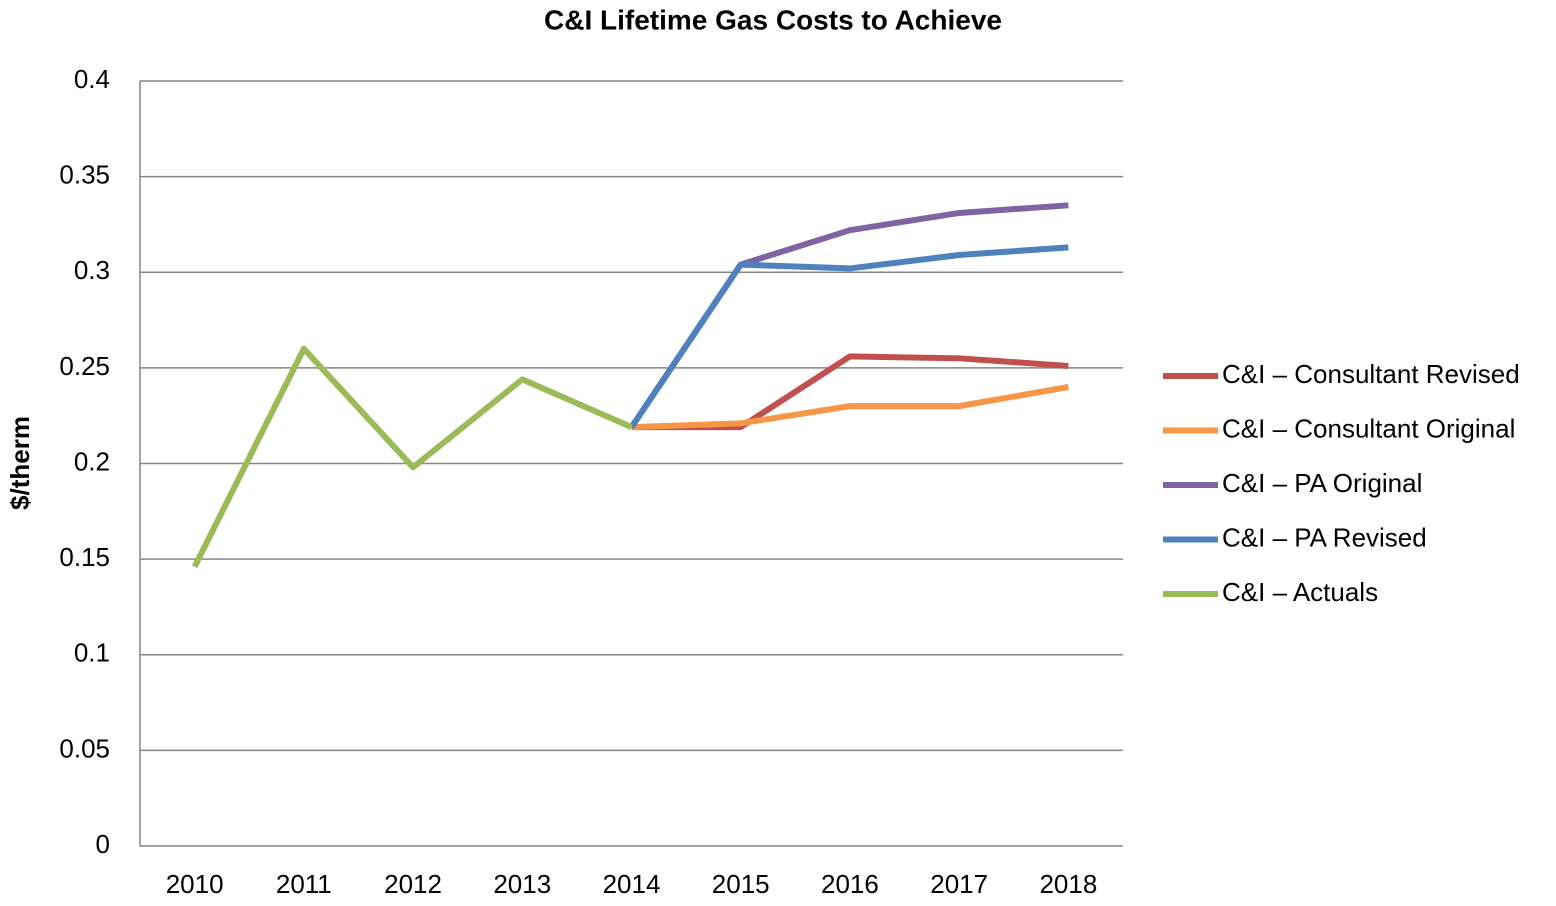  I want to click on y-tick-label: 0.4, so click(92, 79).